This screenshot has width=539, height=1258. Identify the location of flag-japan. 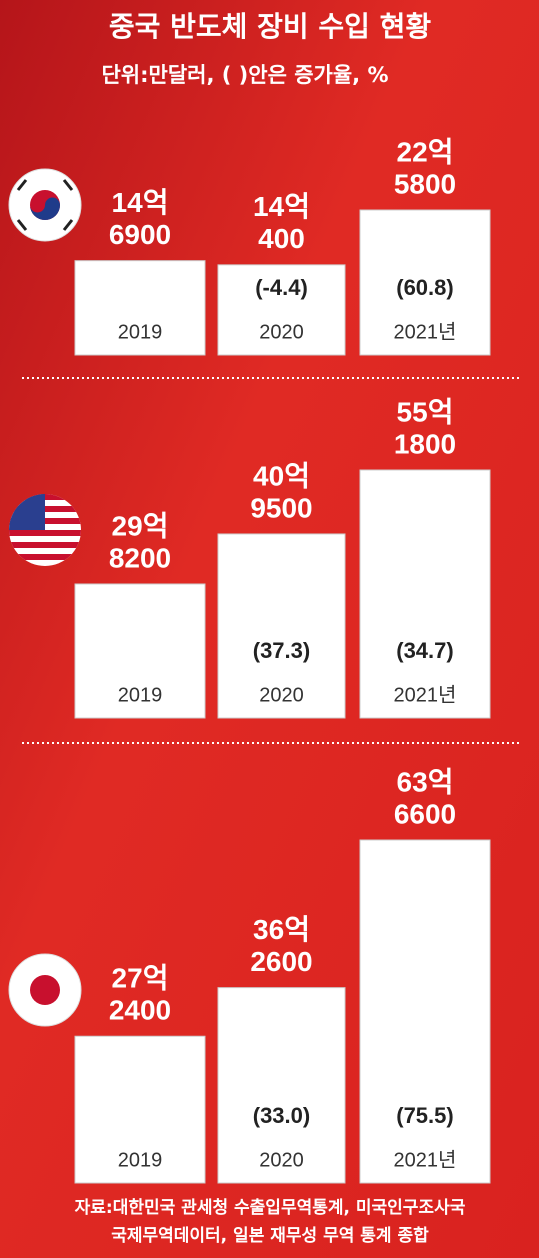
(45, 990).